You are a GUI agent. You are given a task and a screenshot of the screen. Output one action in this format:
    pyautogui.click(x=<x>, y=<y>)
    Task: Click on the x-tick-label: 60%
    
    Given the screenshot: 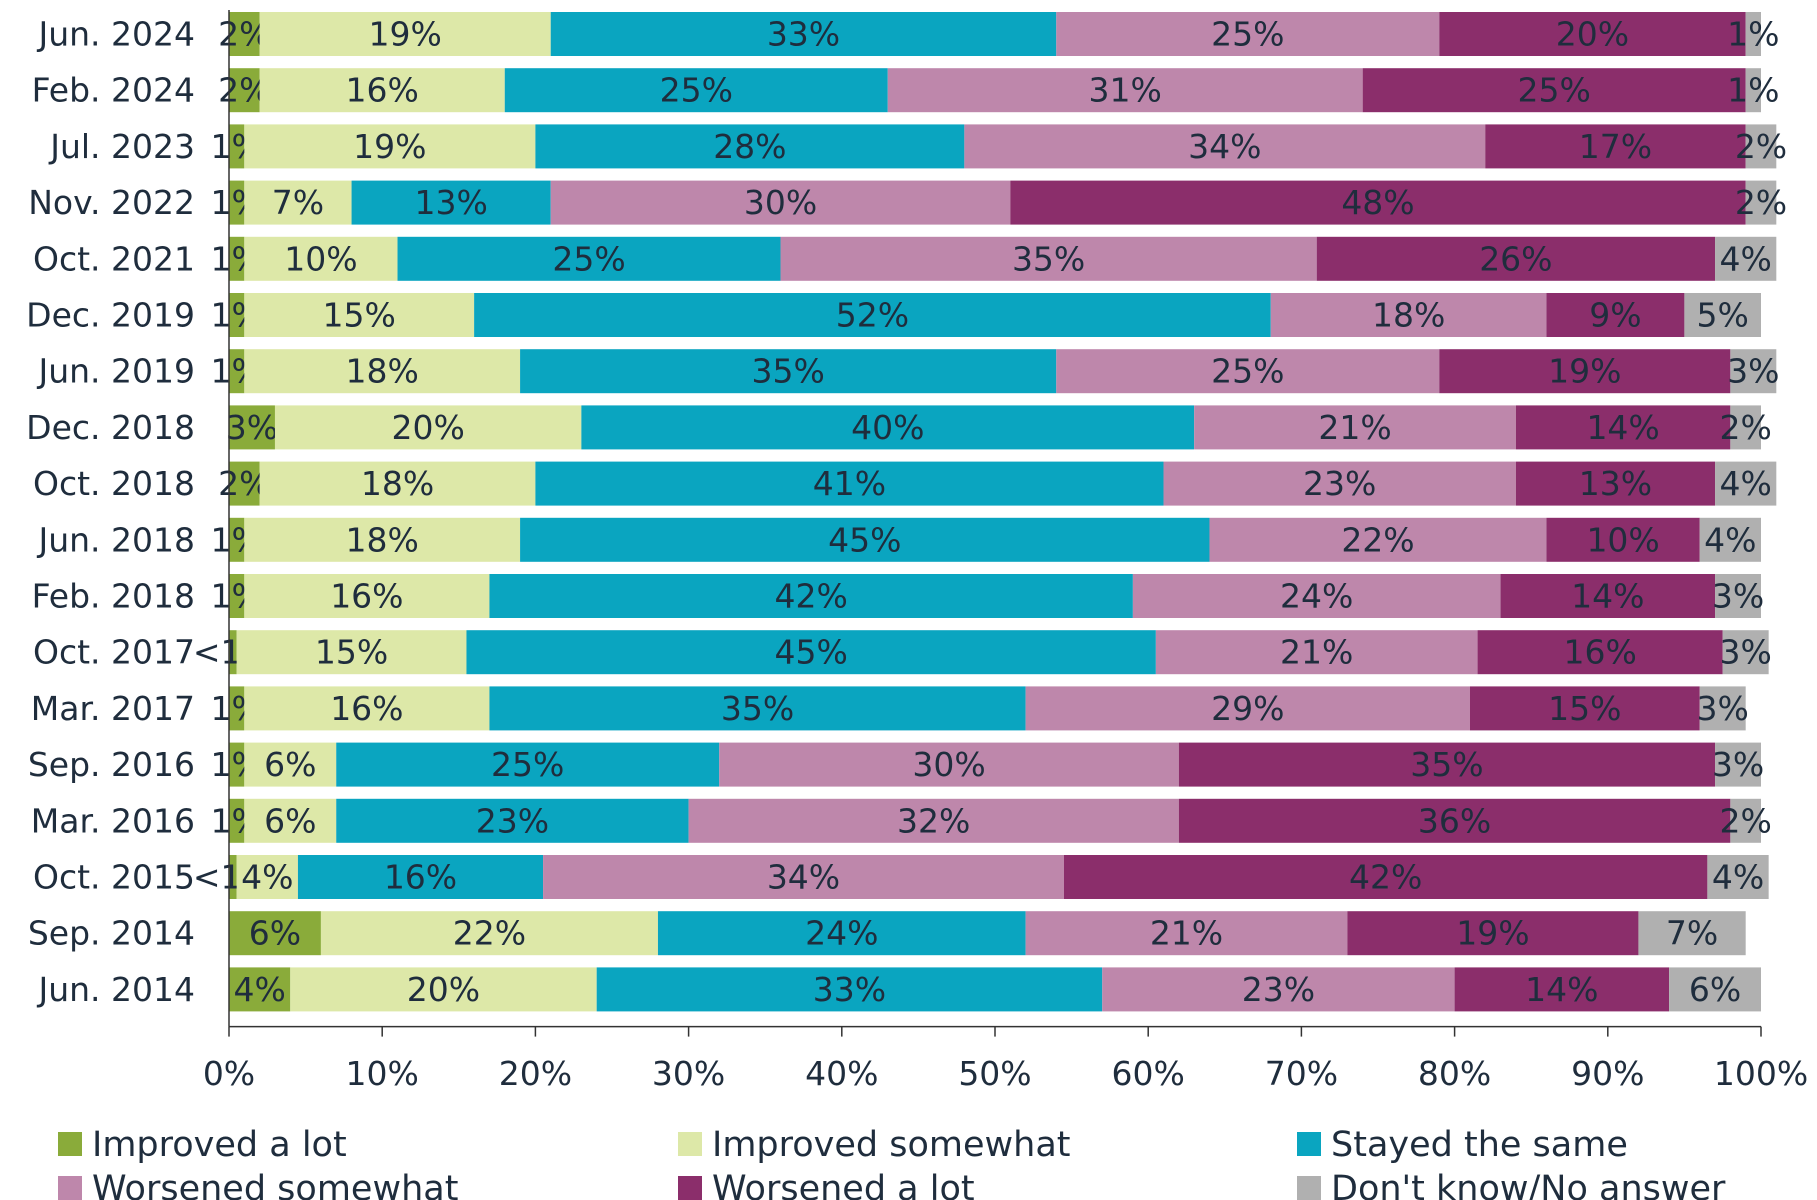 What is the action you would take?
    pyautogui.click(x=1148, y=1073)
    